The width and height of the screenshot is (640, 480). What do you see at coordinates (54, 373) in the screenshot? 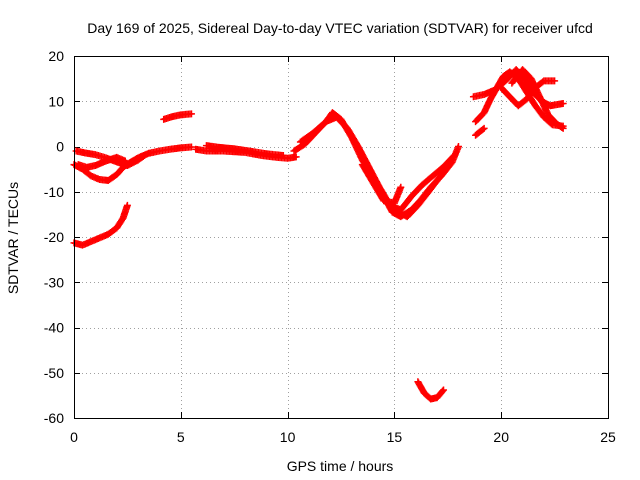
I see `y-tick-label: -50` at bounding box center [54, 373].